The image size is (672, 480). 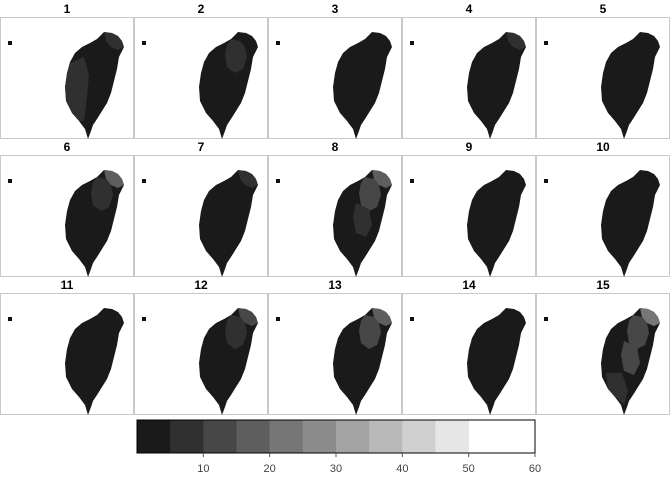 I want to click on facet-panel: 2, so click(x=201, y=70).